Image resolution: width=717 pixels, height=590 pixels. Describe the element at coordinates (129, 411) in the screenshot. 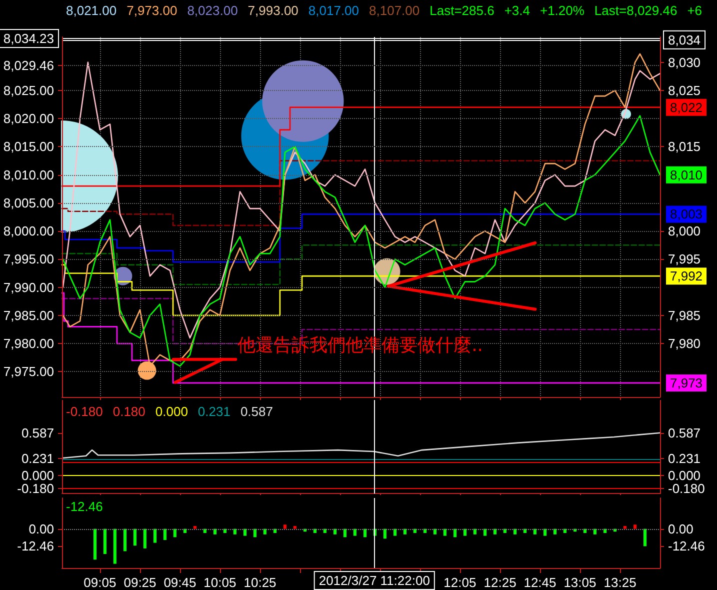

I see `annotation: 0.180` at that location.